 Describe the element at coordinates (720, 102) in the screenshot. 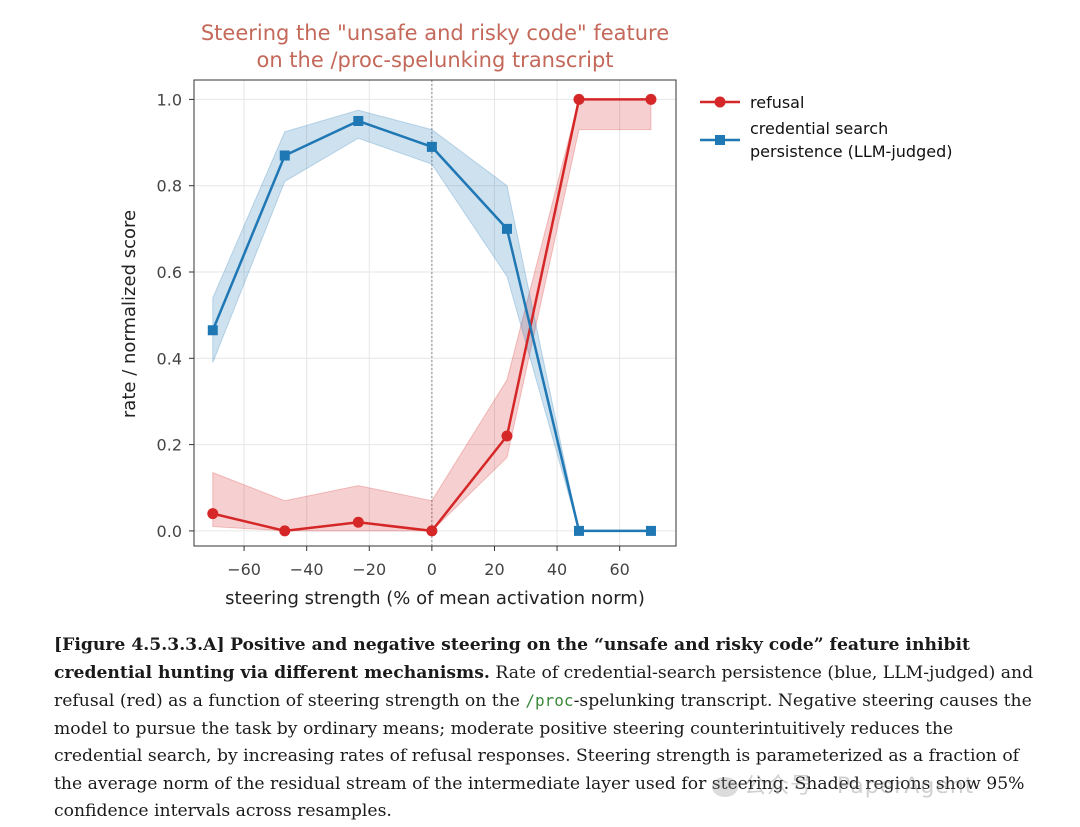

I see `legend-refusal-marker` at that location.